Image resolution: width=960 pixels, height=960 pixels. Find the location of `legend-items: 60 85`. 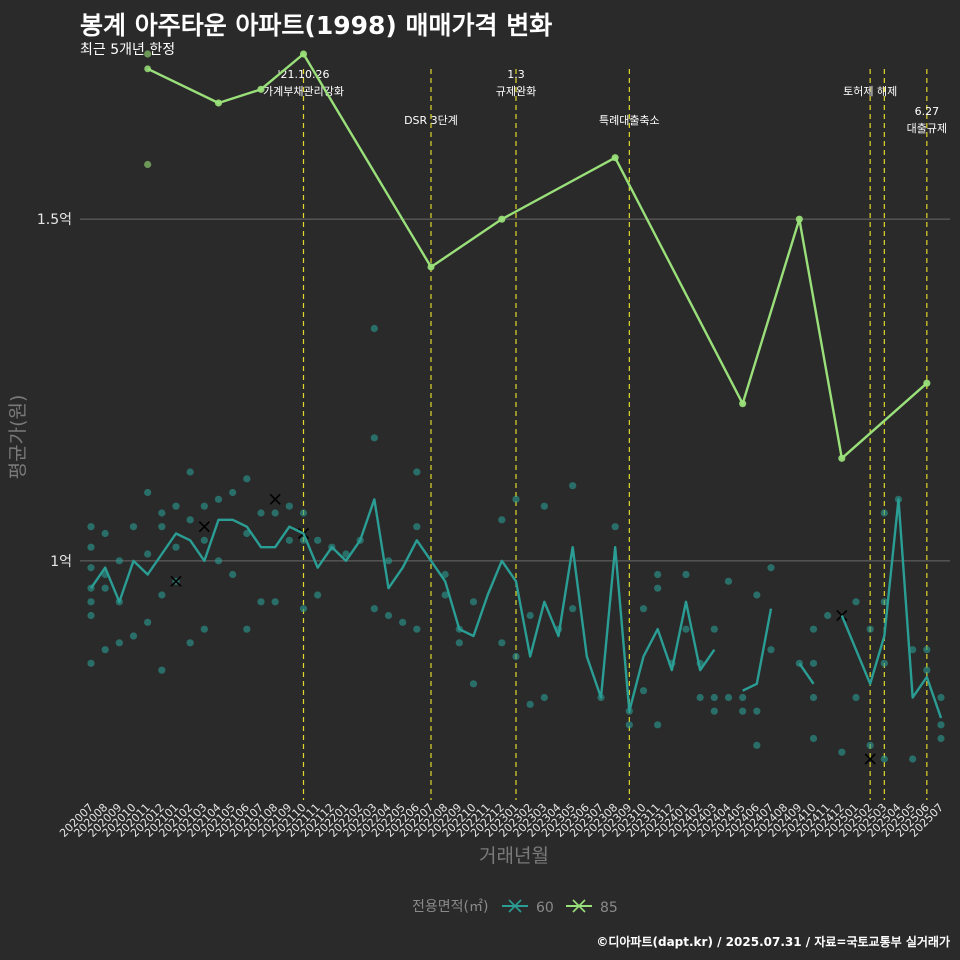

legend-items: 60 85 is located at coordinates (560, 907).